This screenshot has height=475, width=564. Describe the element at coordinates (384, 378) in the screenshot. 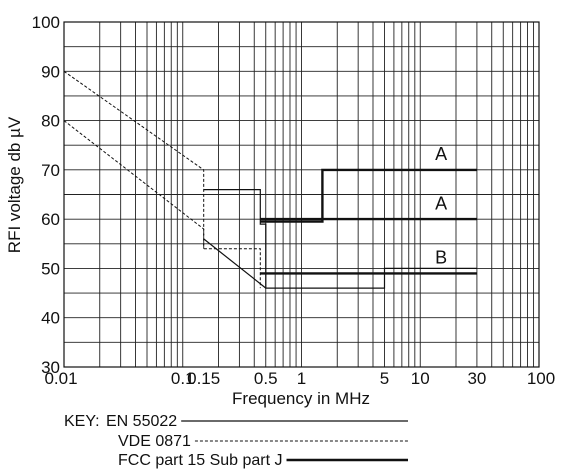

I see `x-tick-label: 5` at that location.